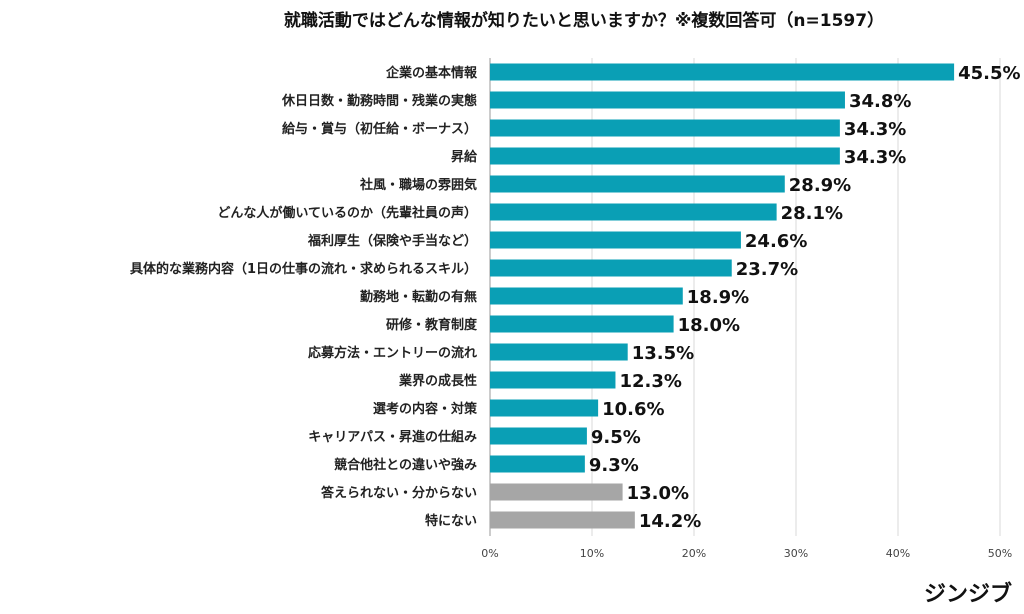 This screenshot has height=614, width=1024. Describe the element at coordinates (392, 353) in the screenshot. I see `category-label: 応募方法・エントリーの流れ` at that location.